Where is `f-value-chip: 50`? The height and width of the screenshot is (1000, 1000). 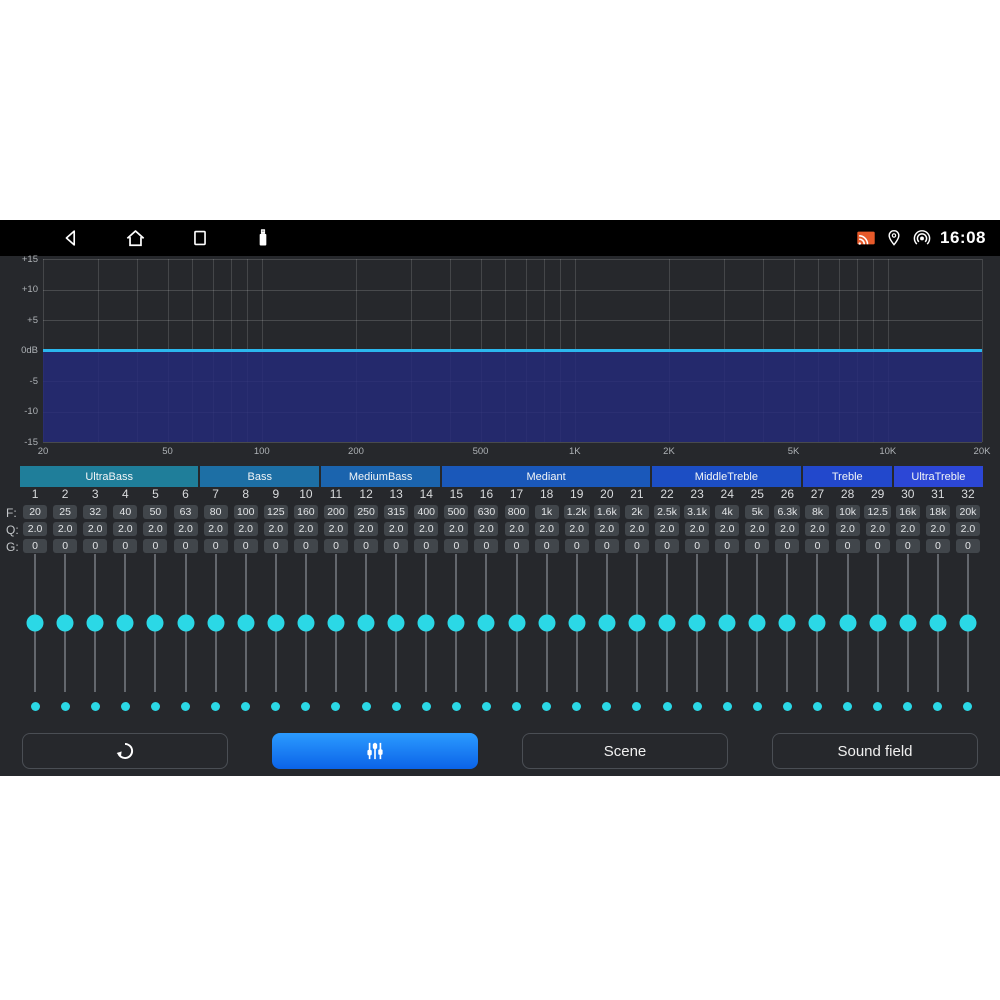
f-value-chip: 50 is located at coordinates (155, 512).